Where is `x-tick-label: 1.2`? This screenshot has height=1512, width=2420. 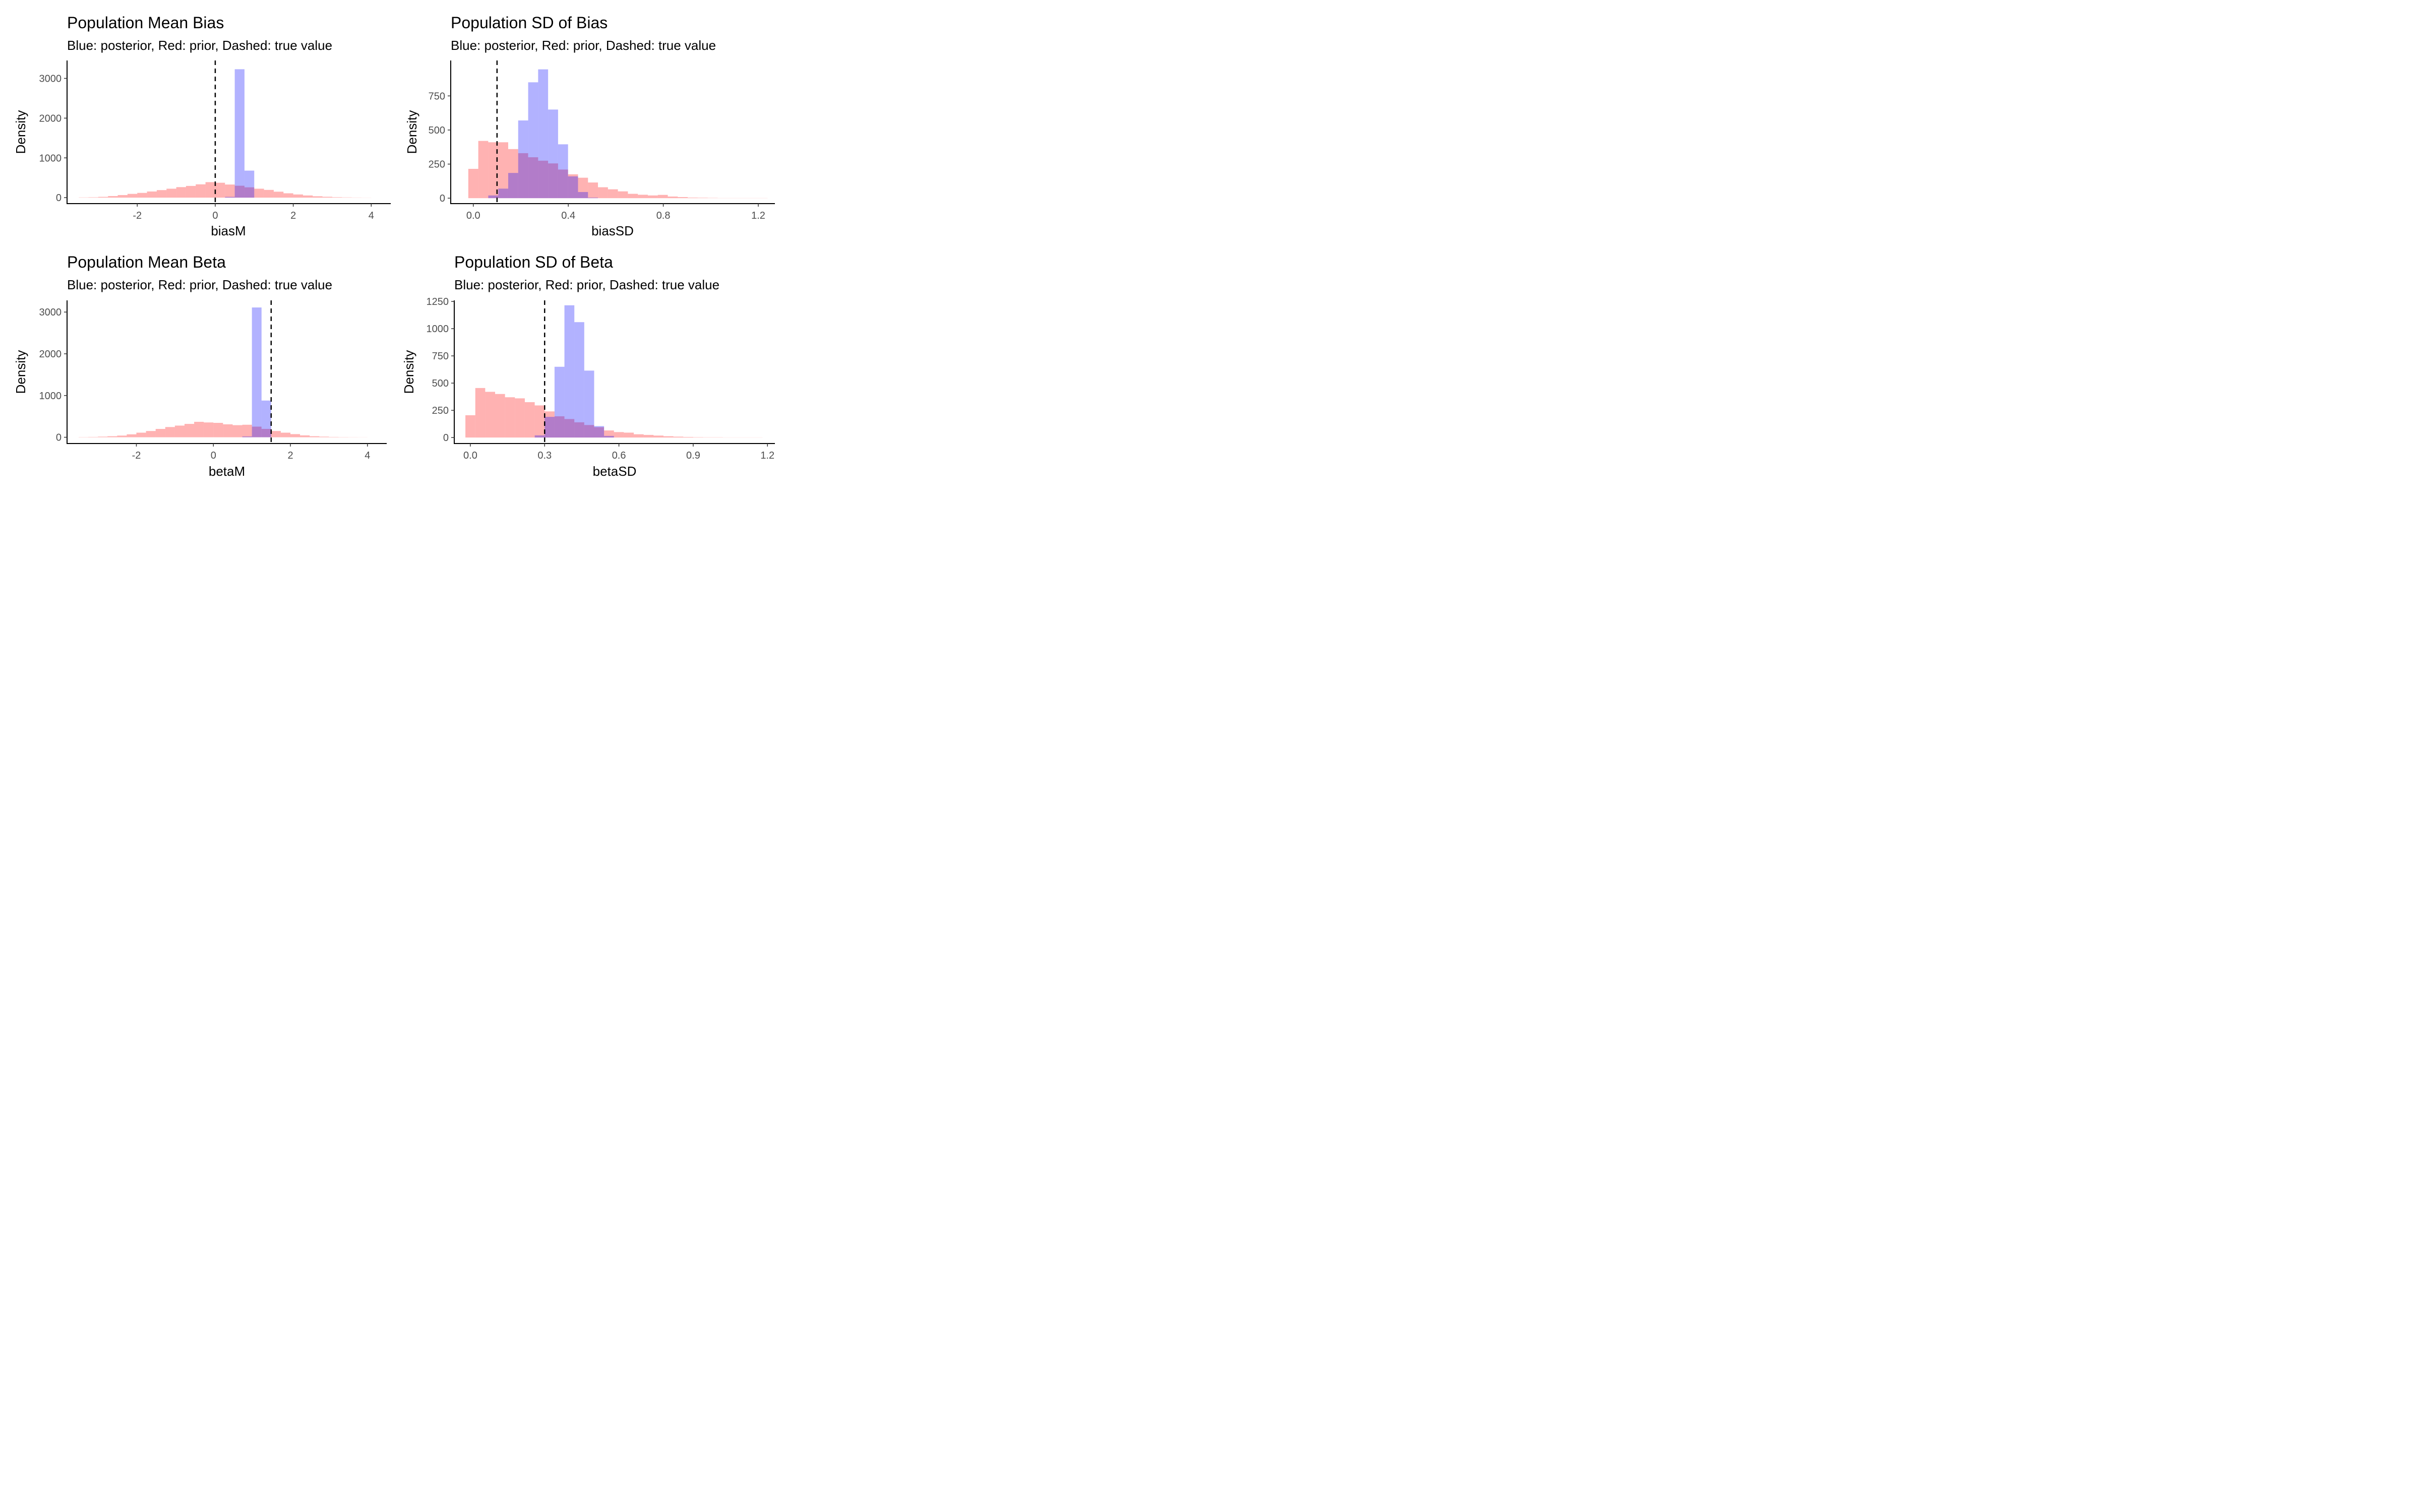
x-tick-label: 1.2 is located at coordinates (758, 216).